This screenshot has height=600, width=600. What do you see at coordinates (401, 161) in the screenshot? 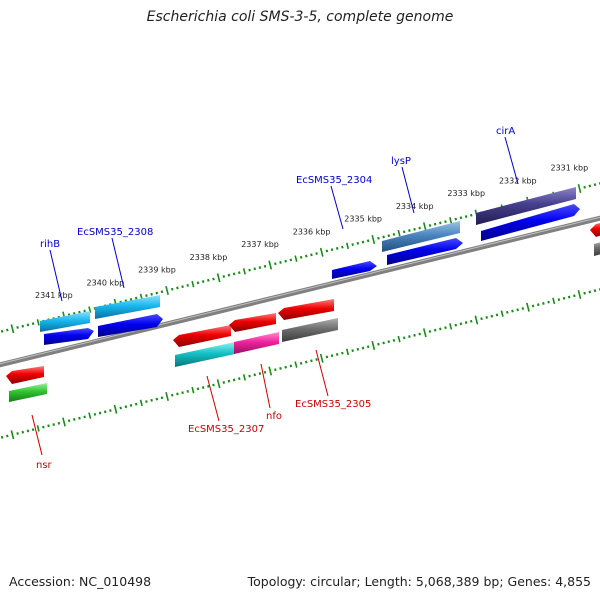
I see `gene-label-lysP: lysP` at bounding box center [401, 161].